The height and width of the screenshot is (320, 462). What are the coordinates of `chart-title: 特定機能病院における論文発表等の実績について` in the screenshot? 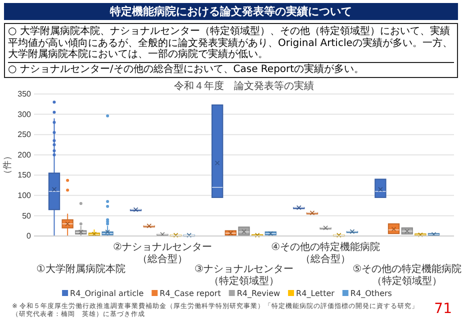 It's located at (231, 11).